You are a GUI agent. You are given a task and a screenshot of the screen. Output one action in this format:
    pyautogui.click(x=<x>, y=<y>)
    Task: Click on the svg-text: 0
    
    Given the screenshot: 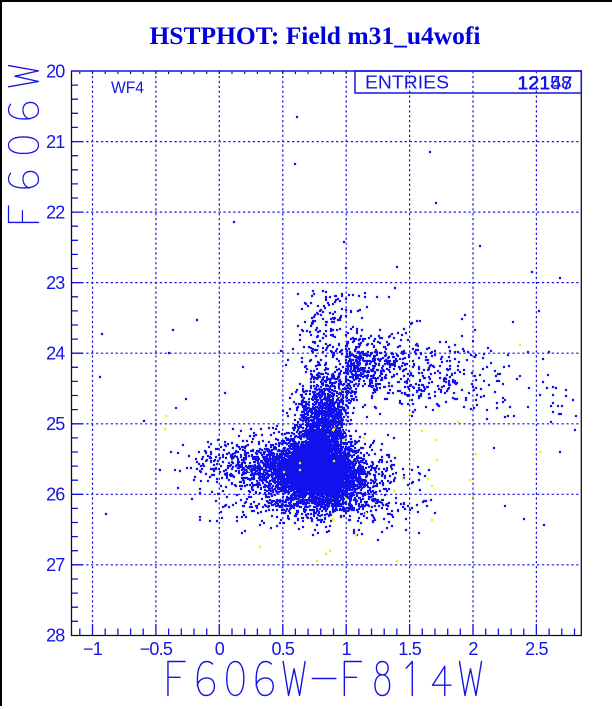 What is the action you would take?
    pyautogui.click(x=220, y=649)
    